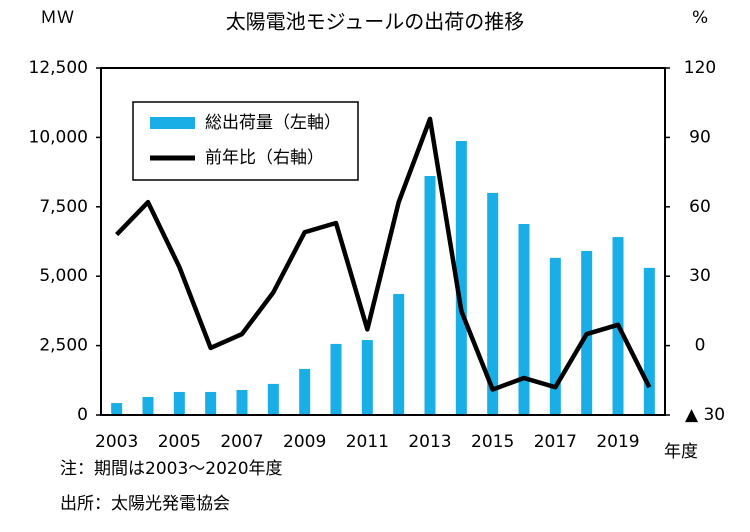  What do you see at coordinates (700, 276) in the screenshot?
I see `y2-tick-label: 30` at bounding box center [700, 276].